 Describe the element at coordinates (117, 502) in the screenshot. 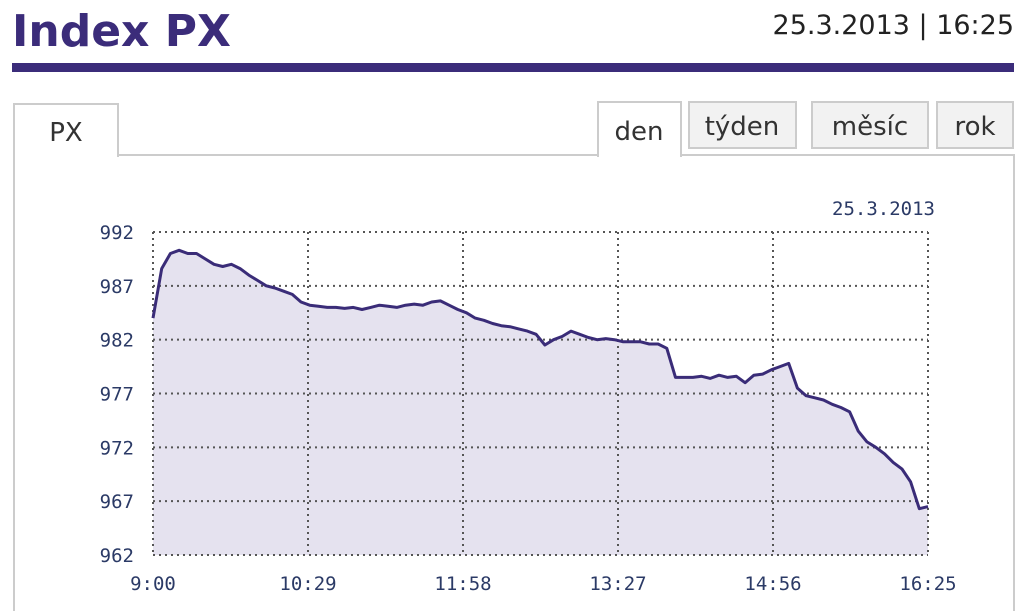

I see `y-tick-label: 967` at that location.